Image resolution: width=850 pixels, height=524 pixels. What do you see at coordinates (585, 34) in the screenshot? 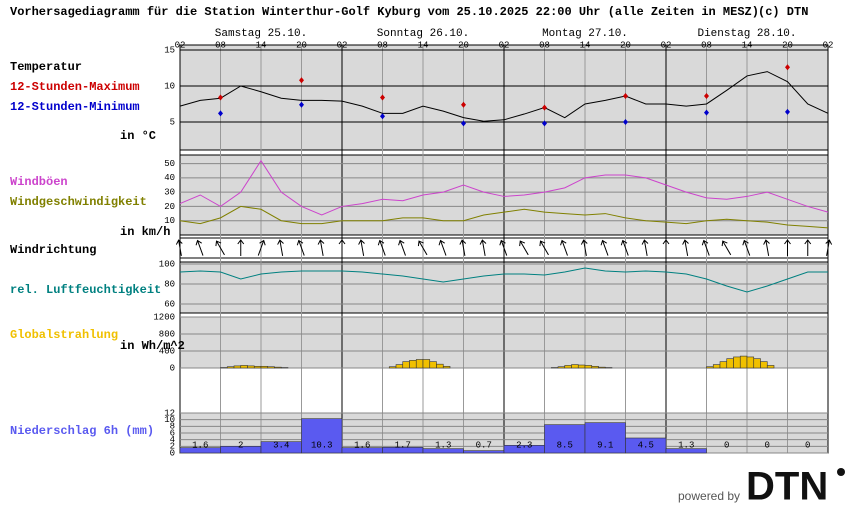
I see `day-label: Montag 27.10.` at bounding box center [585, 34].